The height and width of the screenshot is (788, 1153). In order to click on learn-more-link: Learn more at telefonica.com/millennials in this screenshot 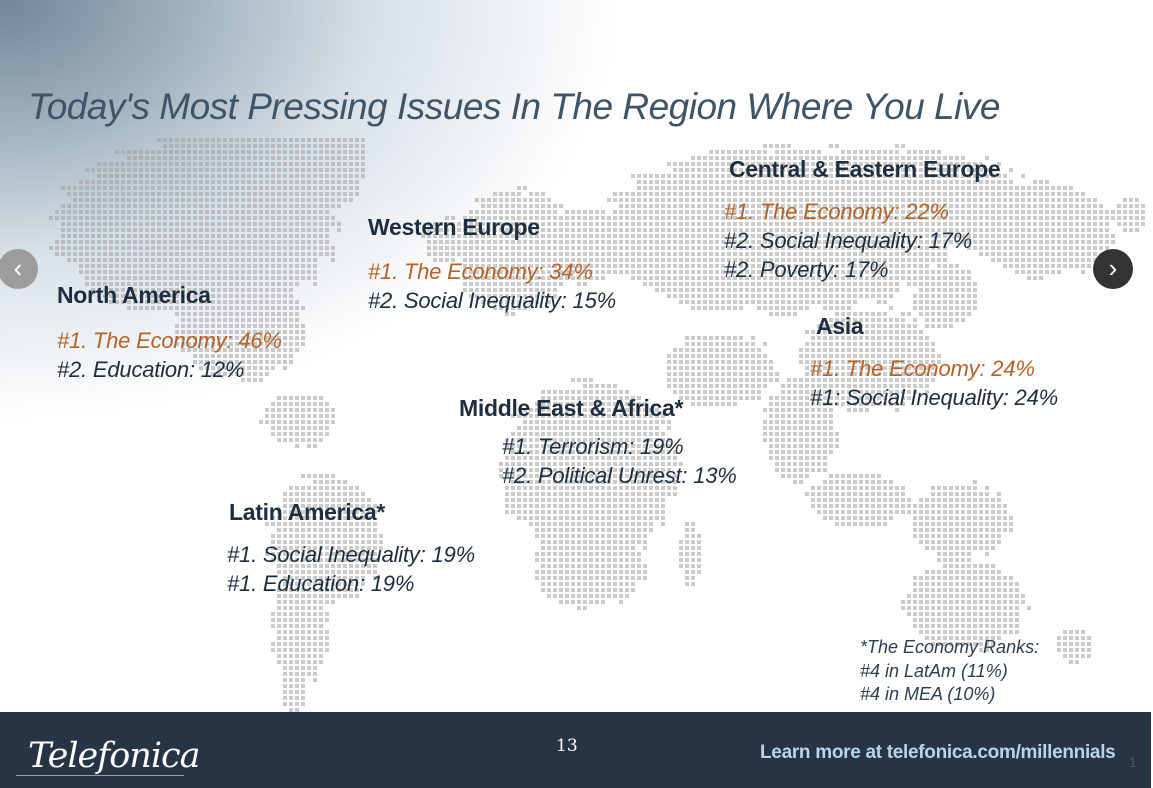, I will do `click(938, 752)`.